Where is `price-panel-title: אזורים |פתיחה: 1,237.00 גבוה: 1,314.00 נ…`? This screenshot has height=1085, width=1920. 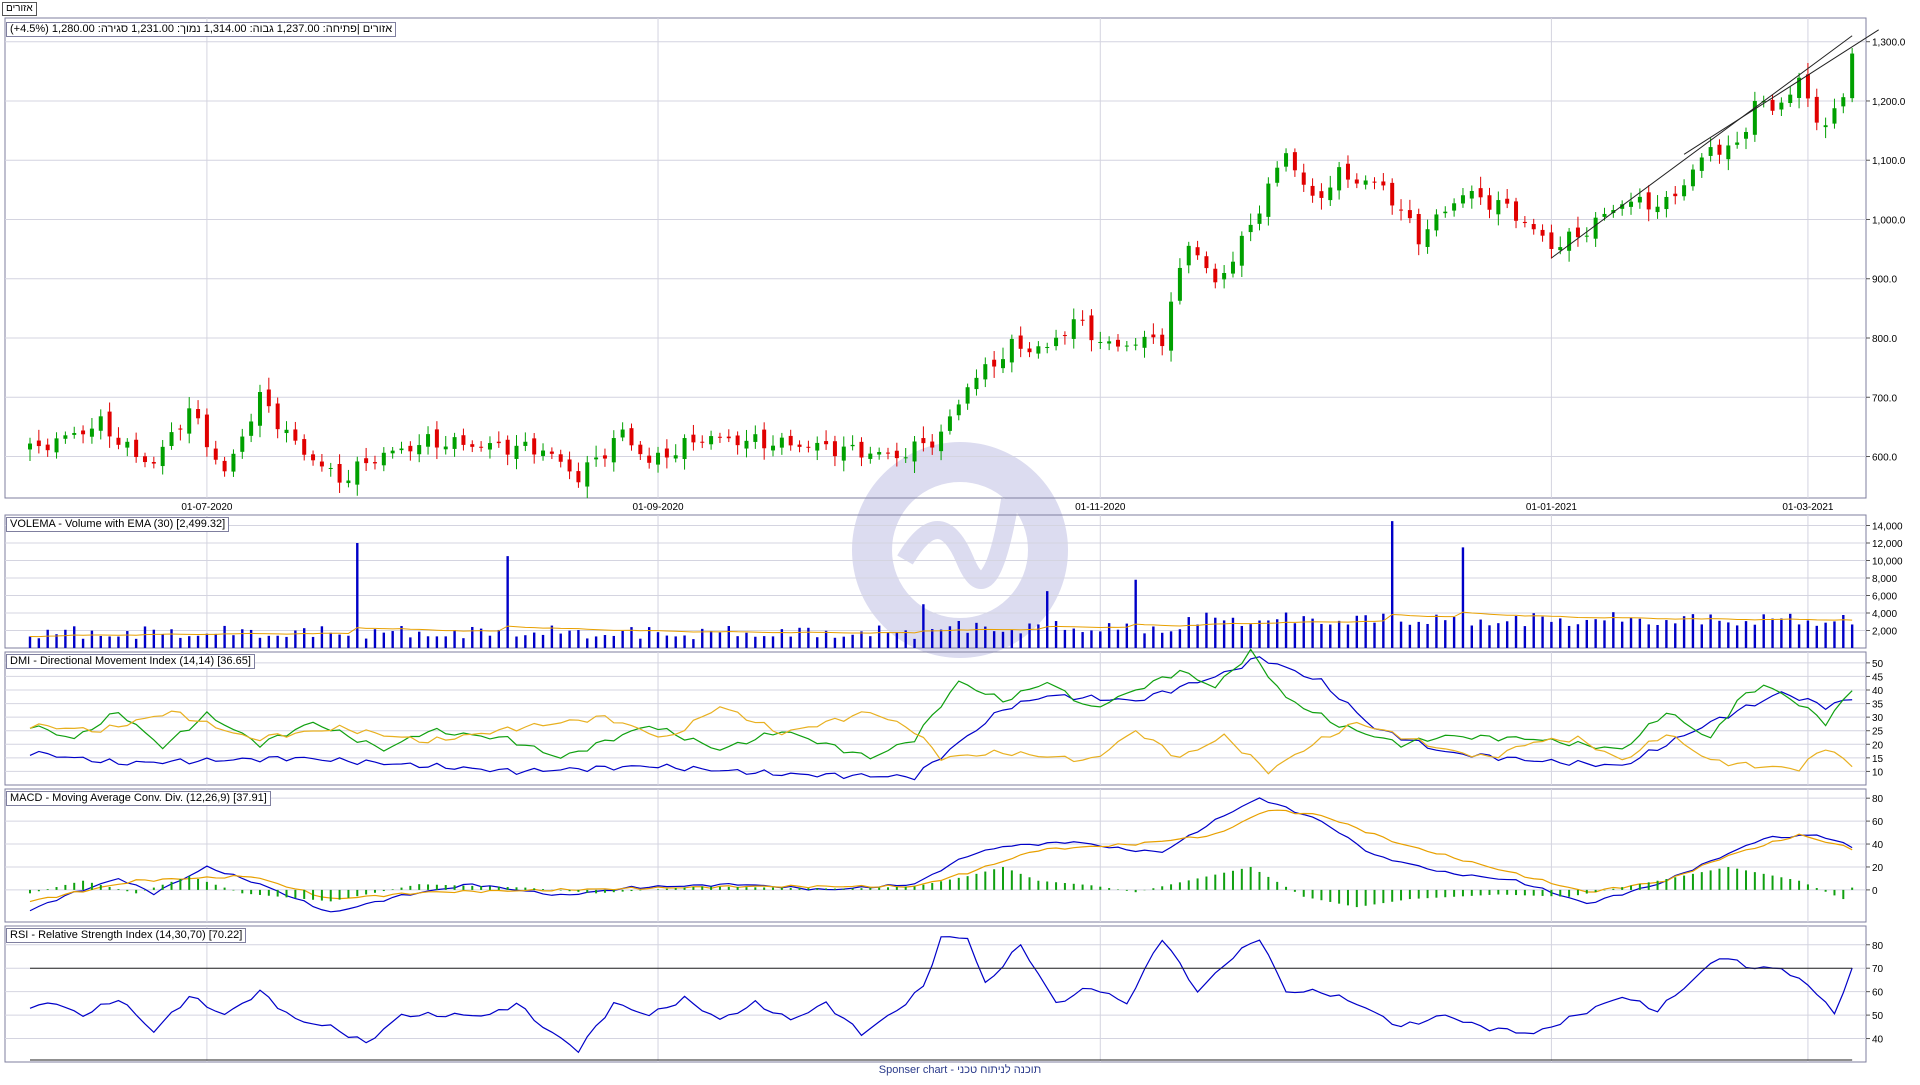 price-panel-title: אזורים |פתיחה: 1,237.00 גבוה: 1,314.00 נ… is located at coordinates (201, 29).